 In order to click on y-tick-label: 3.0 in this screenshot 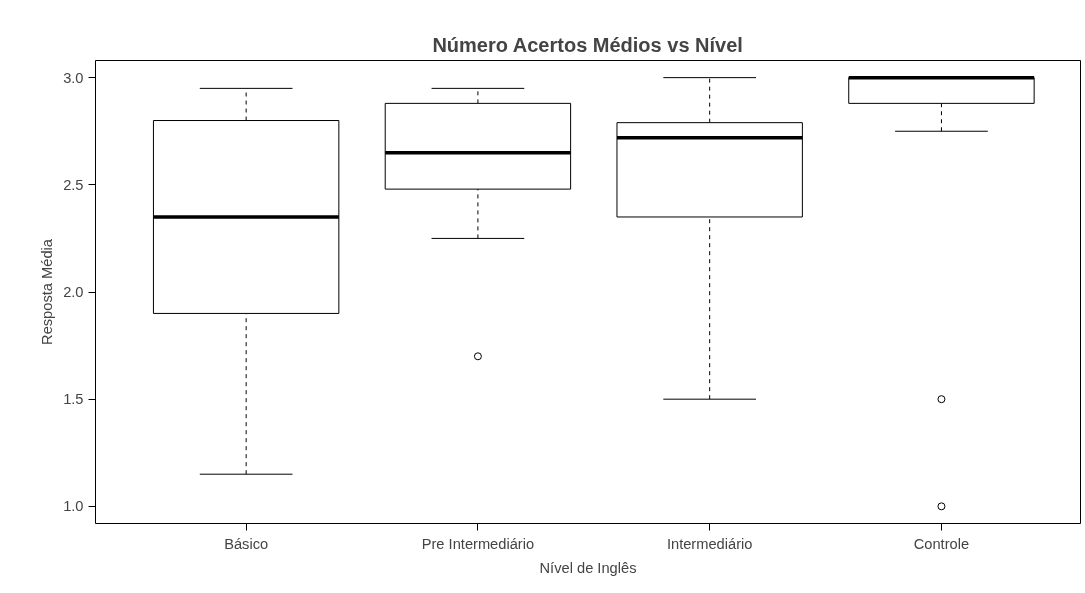, I will do `click(73, 77)`.